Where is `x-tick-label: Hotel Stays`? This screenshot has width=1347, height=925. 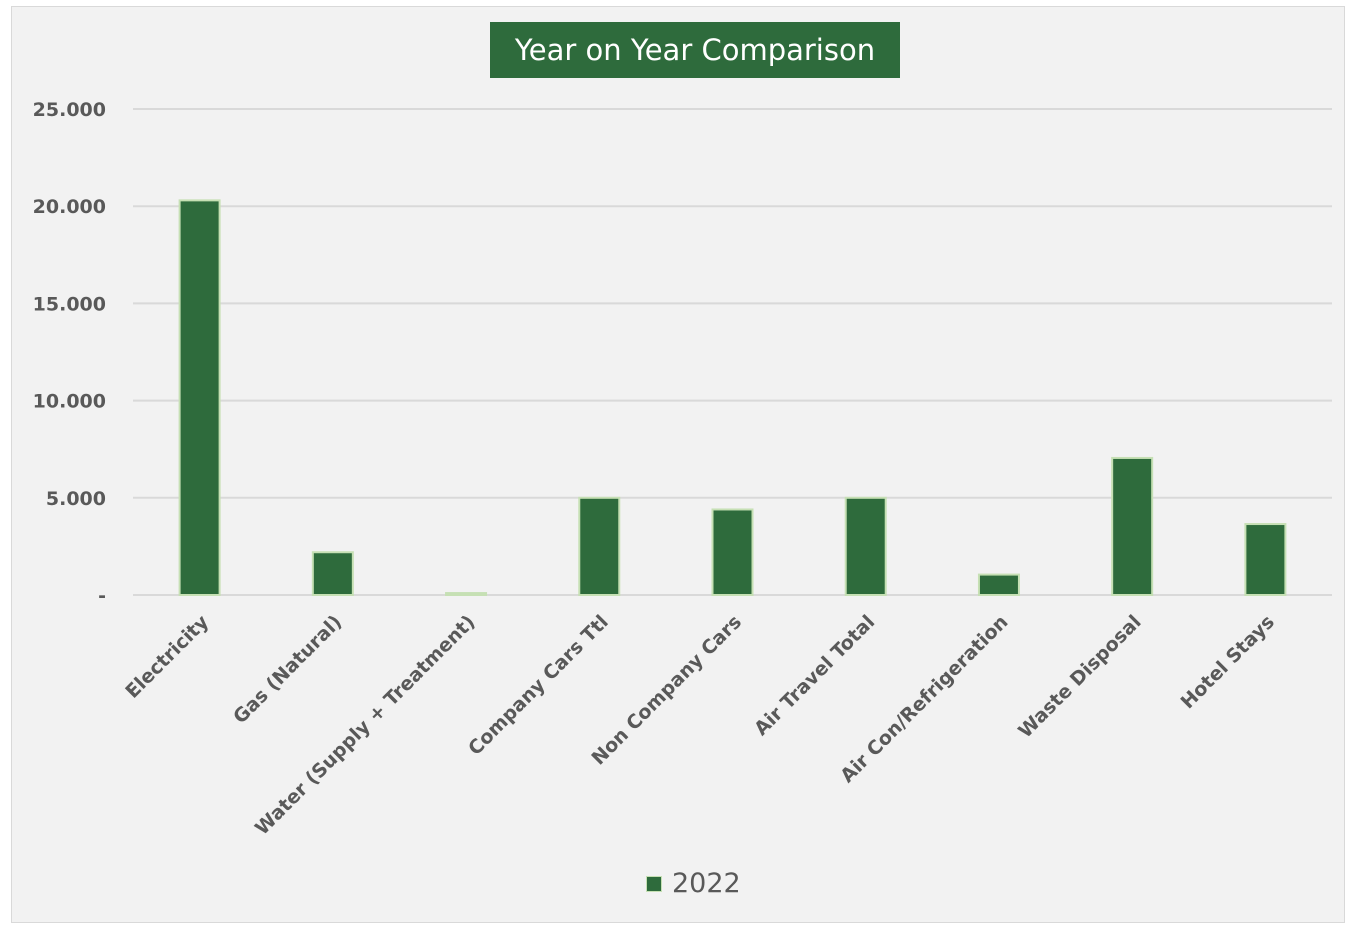 x-tick-label: Hotel Stays is located at coordinates (1228, 662).